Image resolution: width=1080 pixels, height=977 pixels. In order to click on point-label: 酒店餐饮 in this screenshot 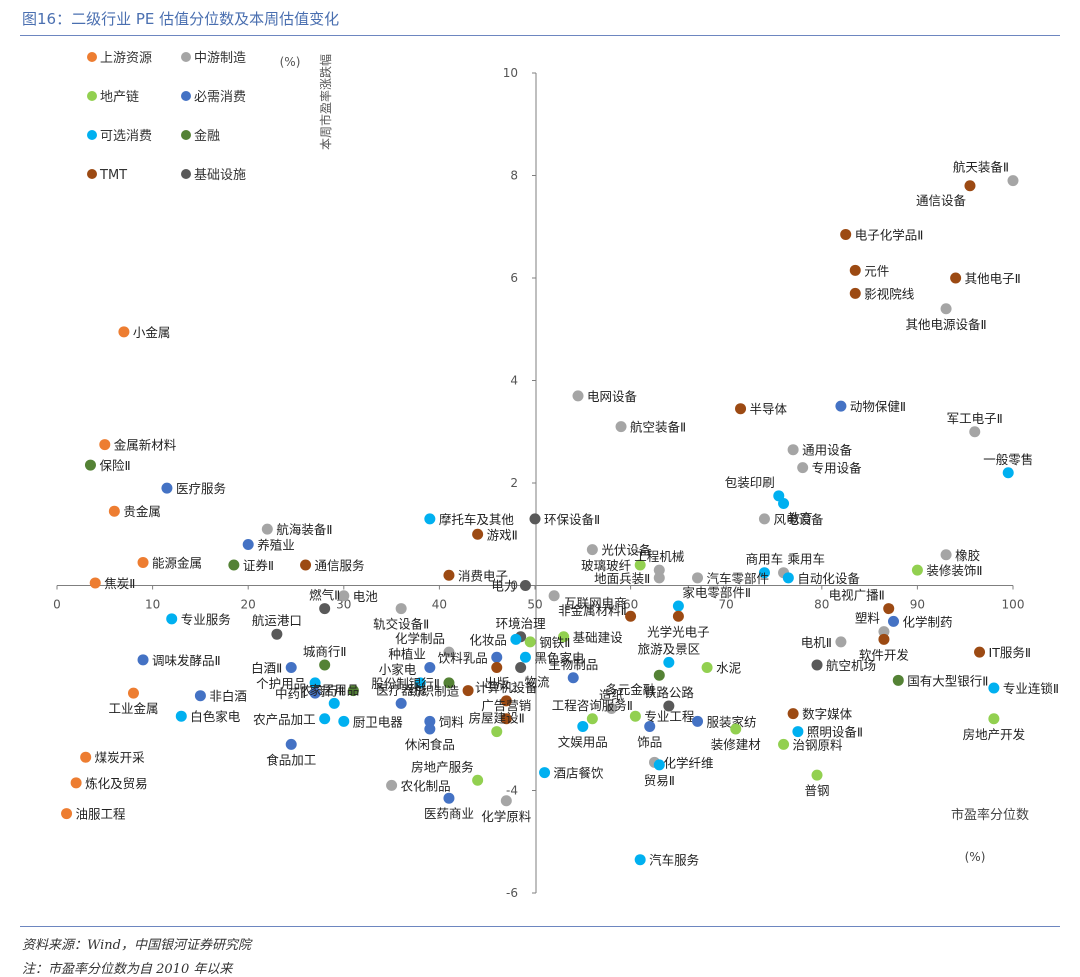, I will do `click(579, 773)`.